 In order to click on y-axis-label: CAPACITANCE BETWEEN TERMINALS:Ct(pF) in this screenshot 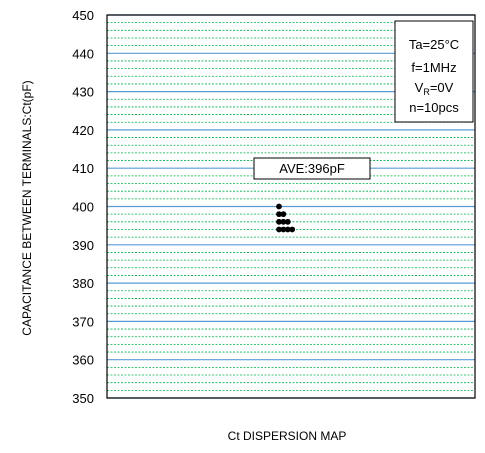, I will do `click(27, 207)`.